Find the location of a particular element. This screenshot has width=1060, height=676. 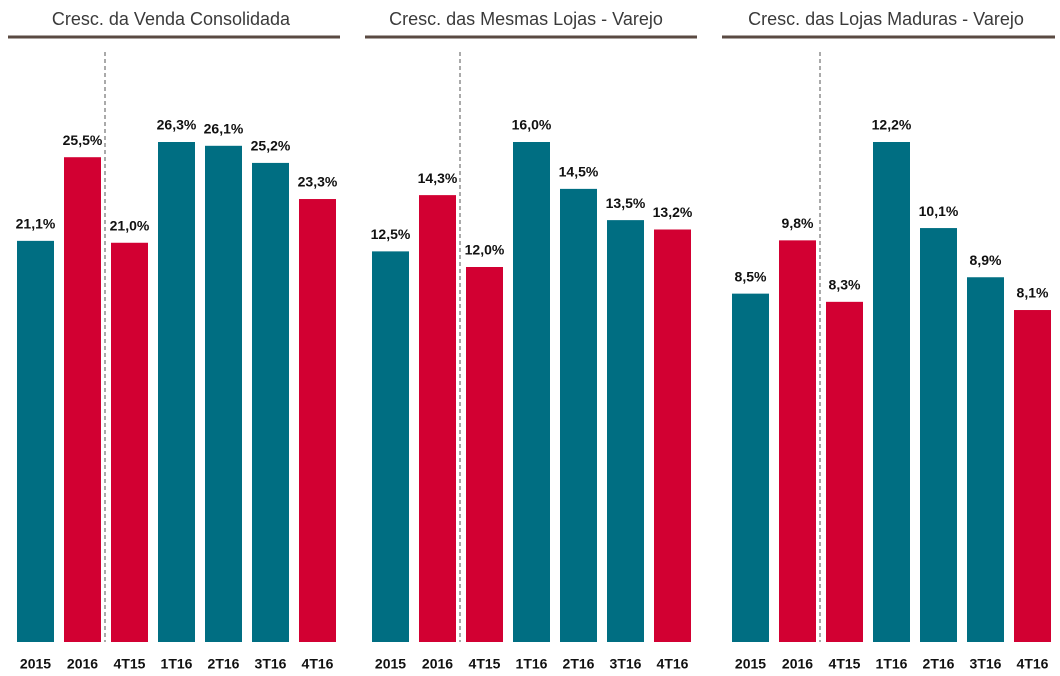

data-label: 16,0% is located at coordinates (532, 125).